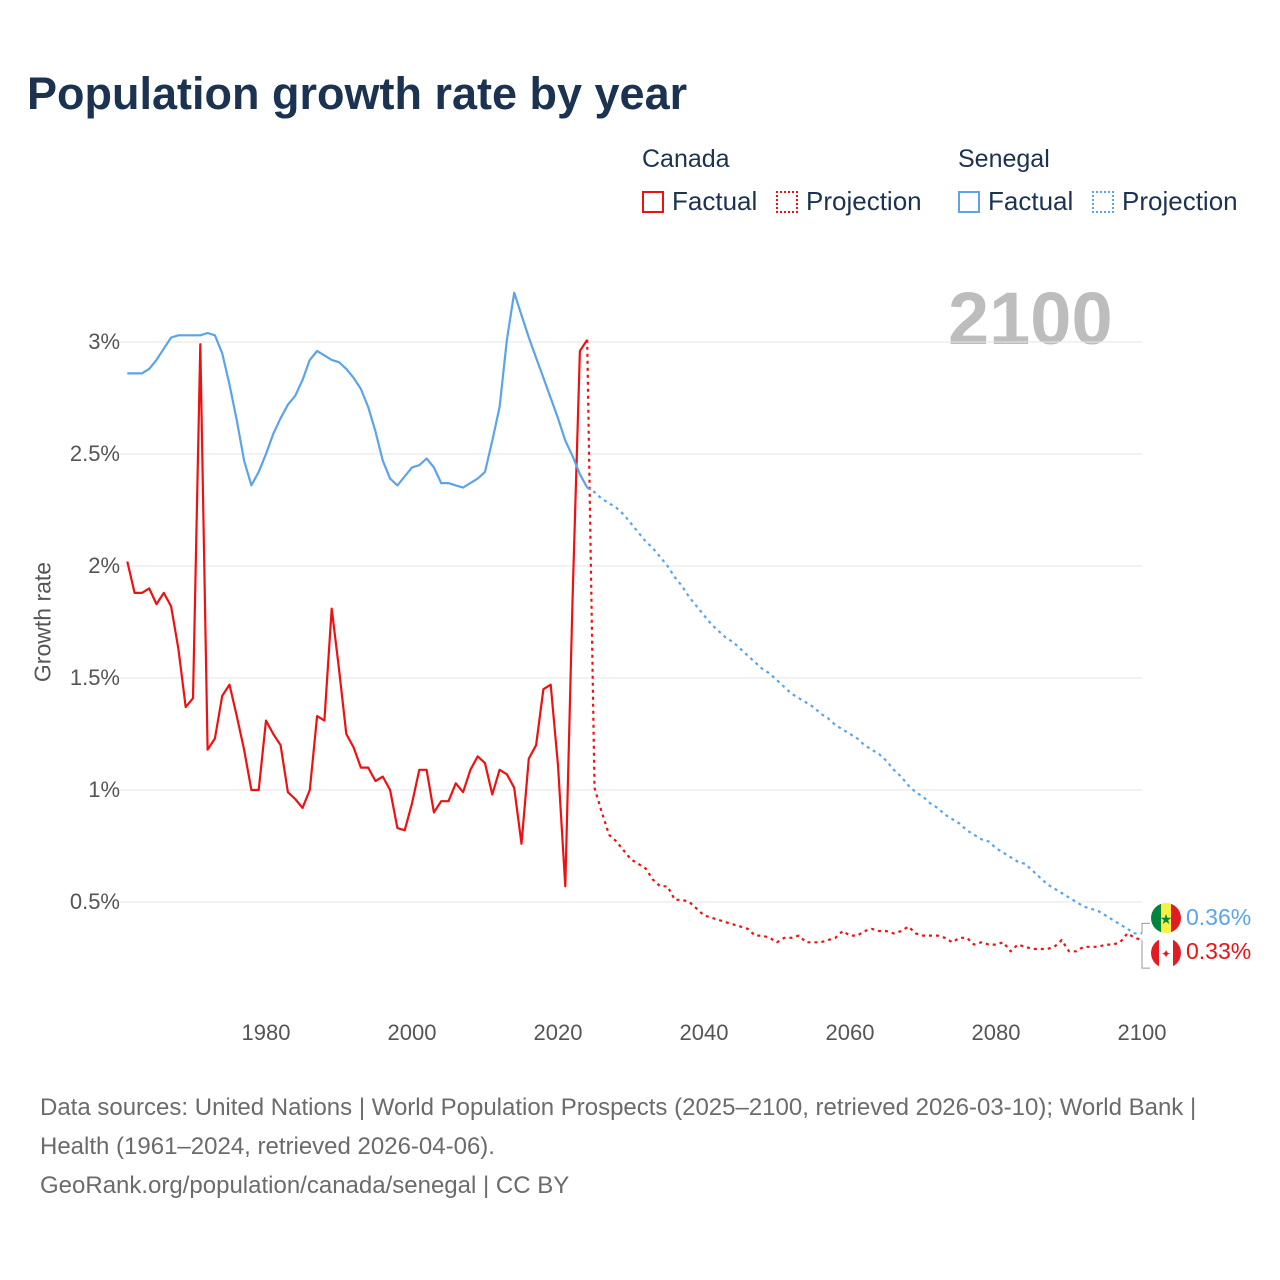 The image size is (1280, 1280). I want to click on legend-canada-factual: Factual, so click(699, 201).